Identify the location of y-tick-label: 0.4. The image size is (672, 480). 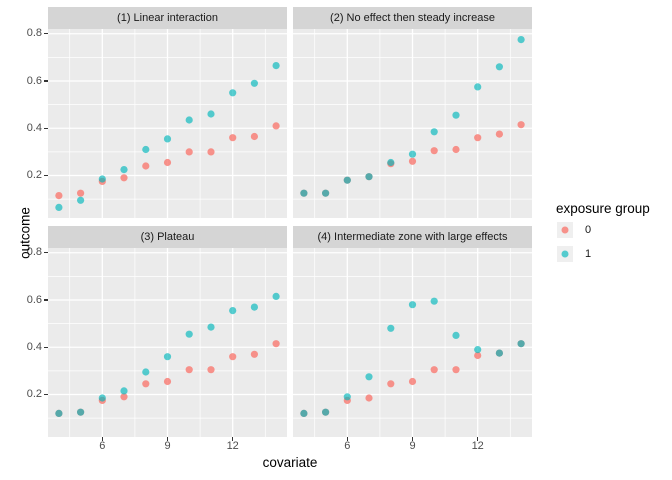
(34, 127).